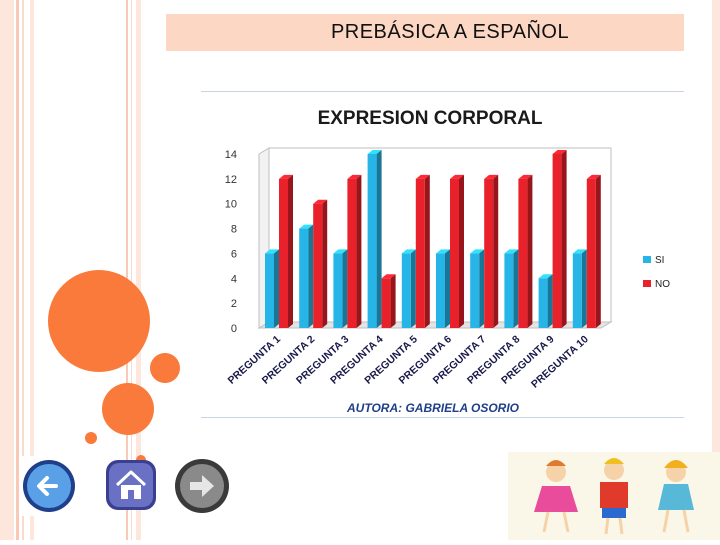 Image resolution: width=720 pixels, height=545 pixels. I want to click on y-tick-label: 4, so click(234, 279).